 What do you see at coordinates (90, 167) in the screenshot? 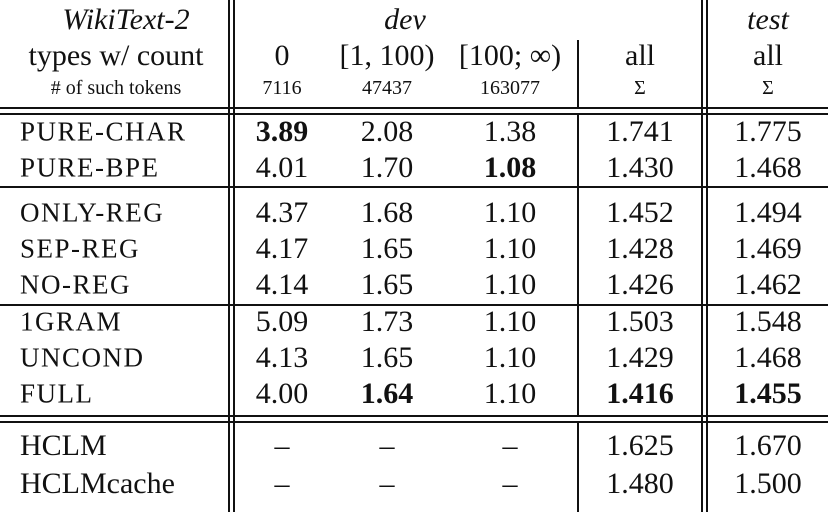
I see `row-label: PURE-BPE` at bounding box center [90, 167].